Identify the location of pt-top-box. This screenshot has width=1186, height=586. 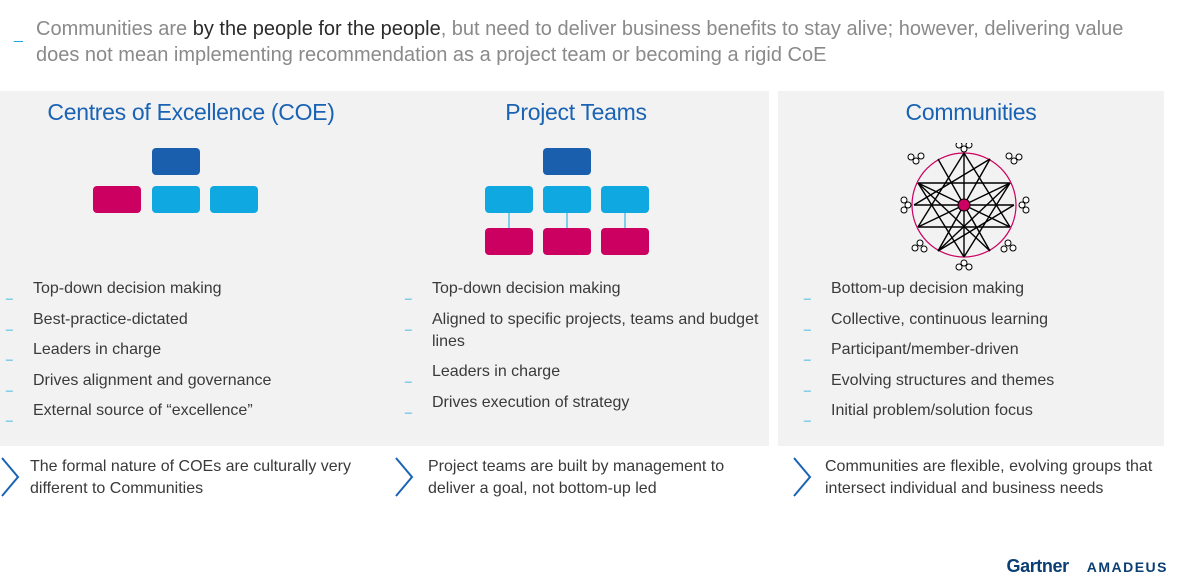
(567, 161).